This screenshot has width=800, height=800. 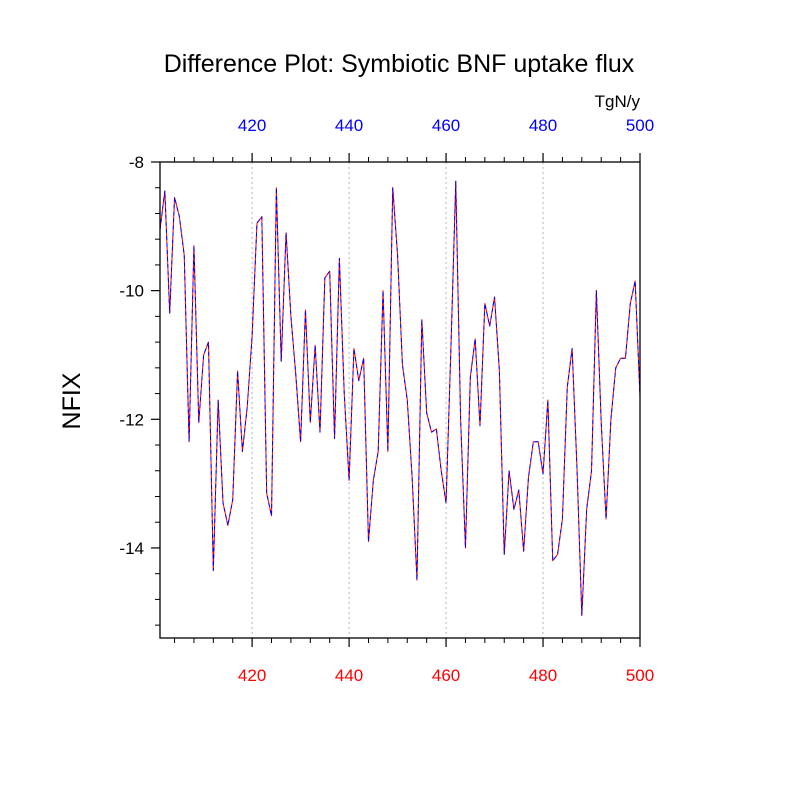 What do you see at coordinates (446, 675) in the screenshot?
I see `x-tick-label-bottom-460: 460` at bounding box center [446, 675].